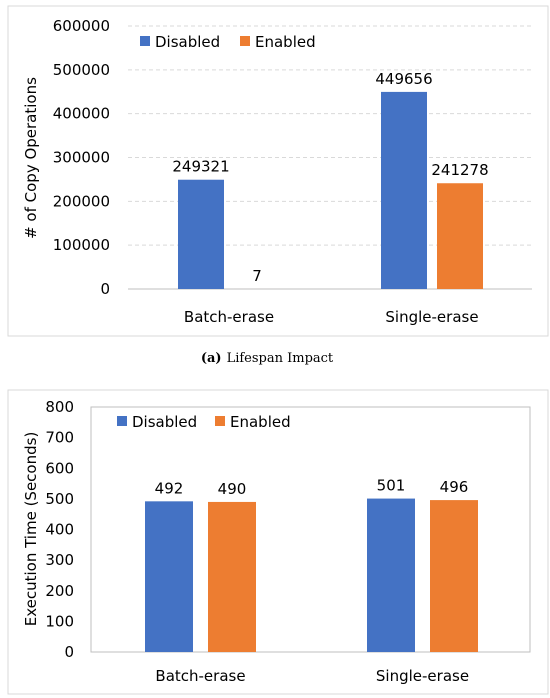  I want to click on y-tick-label: 600000, so click(81, 26).